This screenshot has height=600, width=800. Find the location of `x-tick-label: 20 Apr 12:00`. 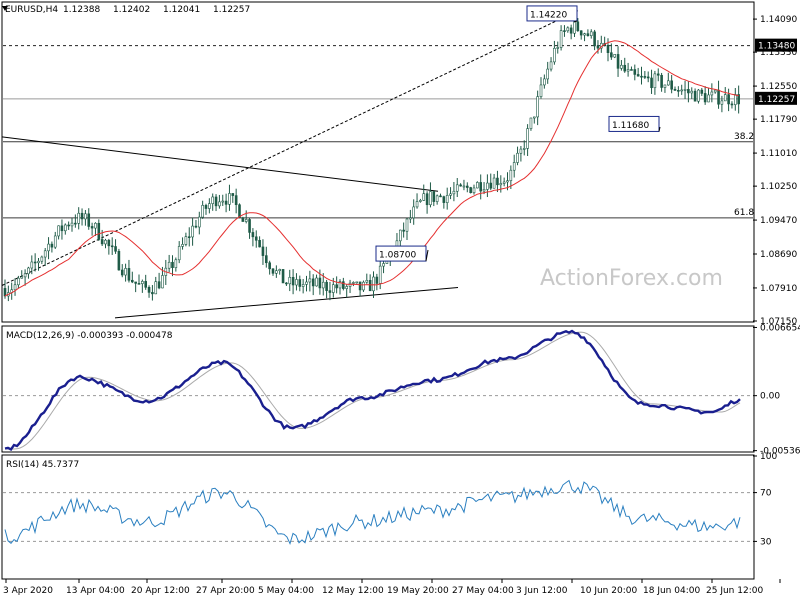

x-tick-label: 20 Apr 12:00 is located at coordinates (160, 591).